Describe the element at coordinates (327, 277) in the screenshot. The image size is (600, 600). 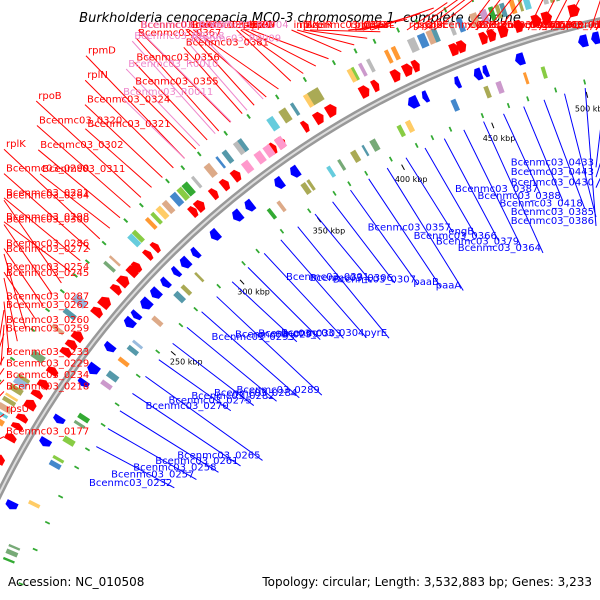
I see `gene-label: Bcenmc03_0301` at that location.